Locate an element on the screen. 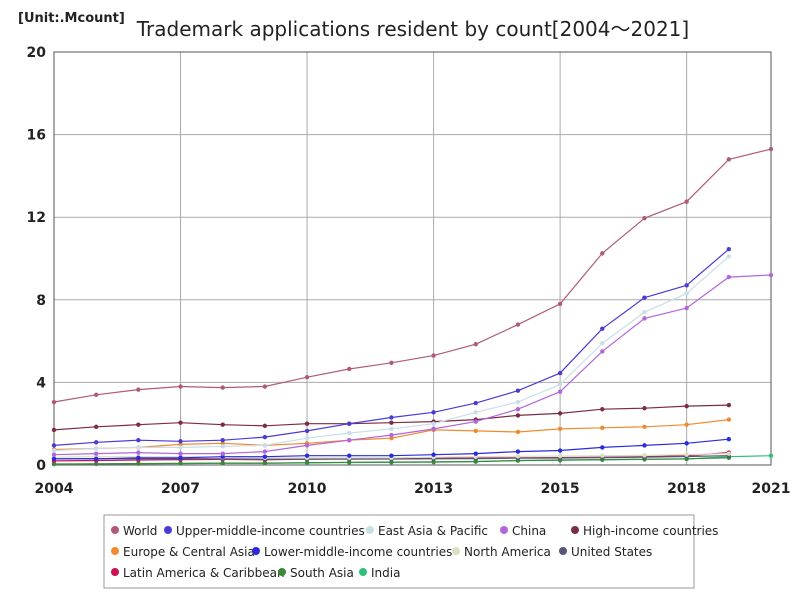 The image size is (800, 600). y-tick-label: 4 is located at coordinates (41, 383).